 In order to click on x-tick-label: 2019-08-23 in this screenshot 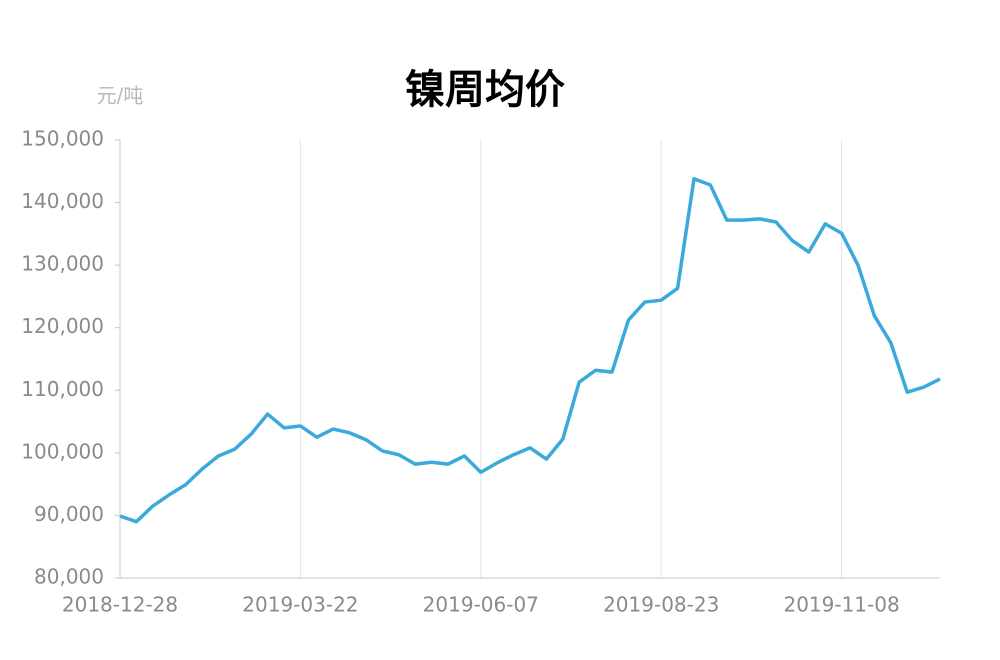, I will do `click(661, 605)`.